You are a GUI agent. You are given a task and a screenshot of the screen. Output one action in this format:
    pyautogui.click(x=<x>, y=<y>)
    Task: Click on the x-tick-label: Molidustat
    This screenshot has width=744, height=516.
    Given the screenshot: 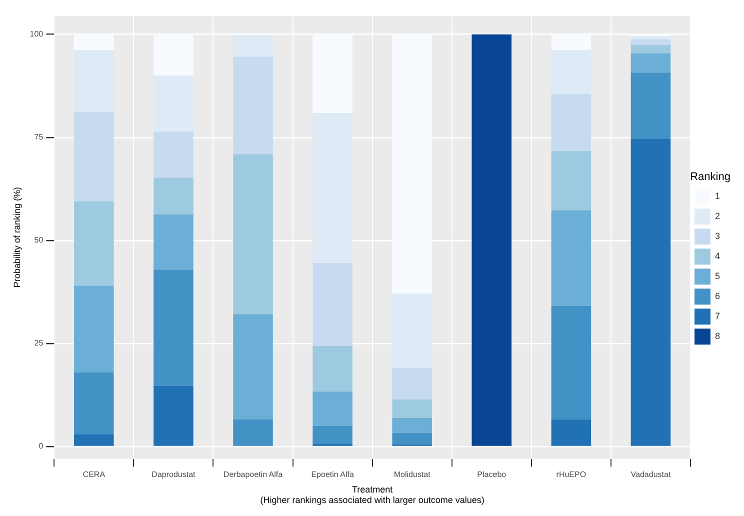 What is the action you would take?
    pyautogui.click(x=413, y=474)
    